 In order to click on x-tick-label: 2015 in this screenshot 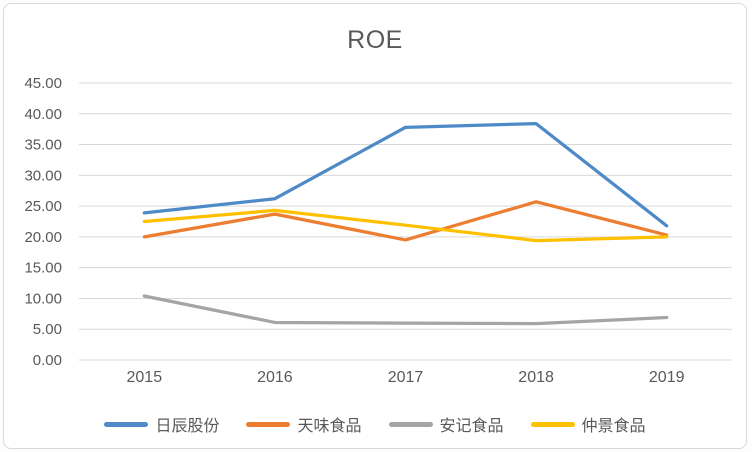, I will do `click(145, 377)`.